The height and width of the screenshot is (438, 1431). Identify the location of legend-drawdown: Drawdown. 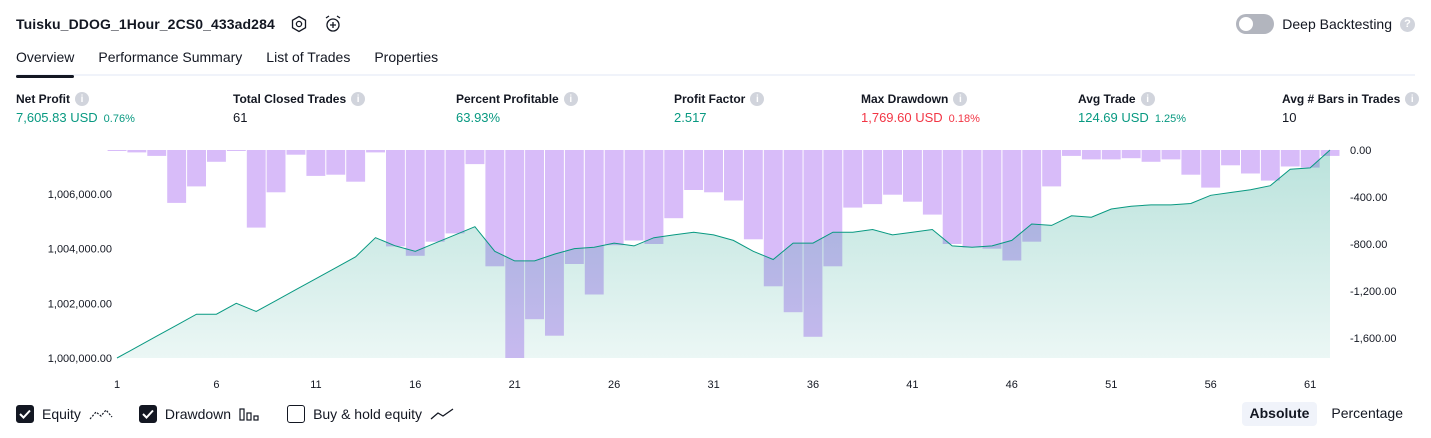
(199, 414).